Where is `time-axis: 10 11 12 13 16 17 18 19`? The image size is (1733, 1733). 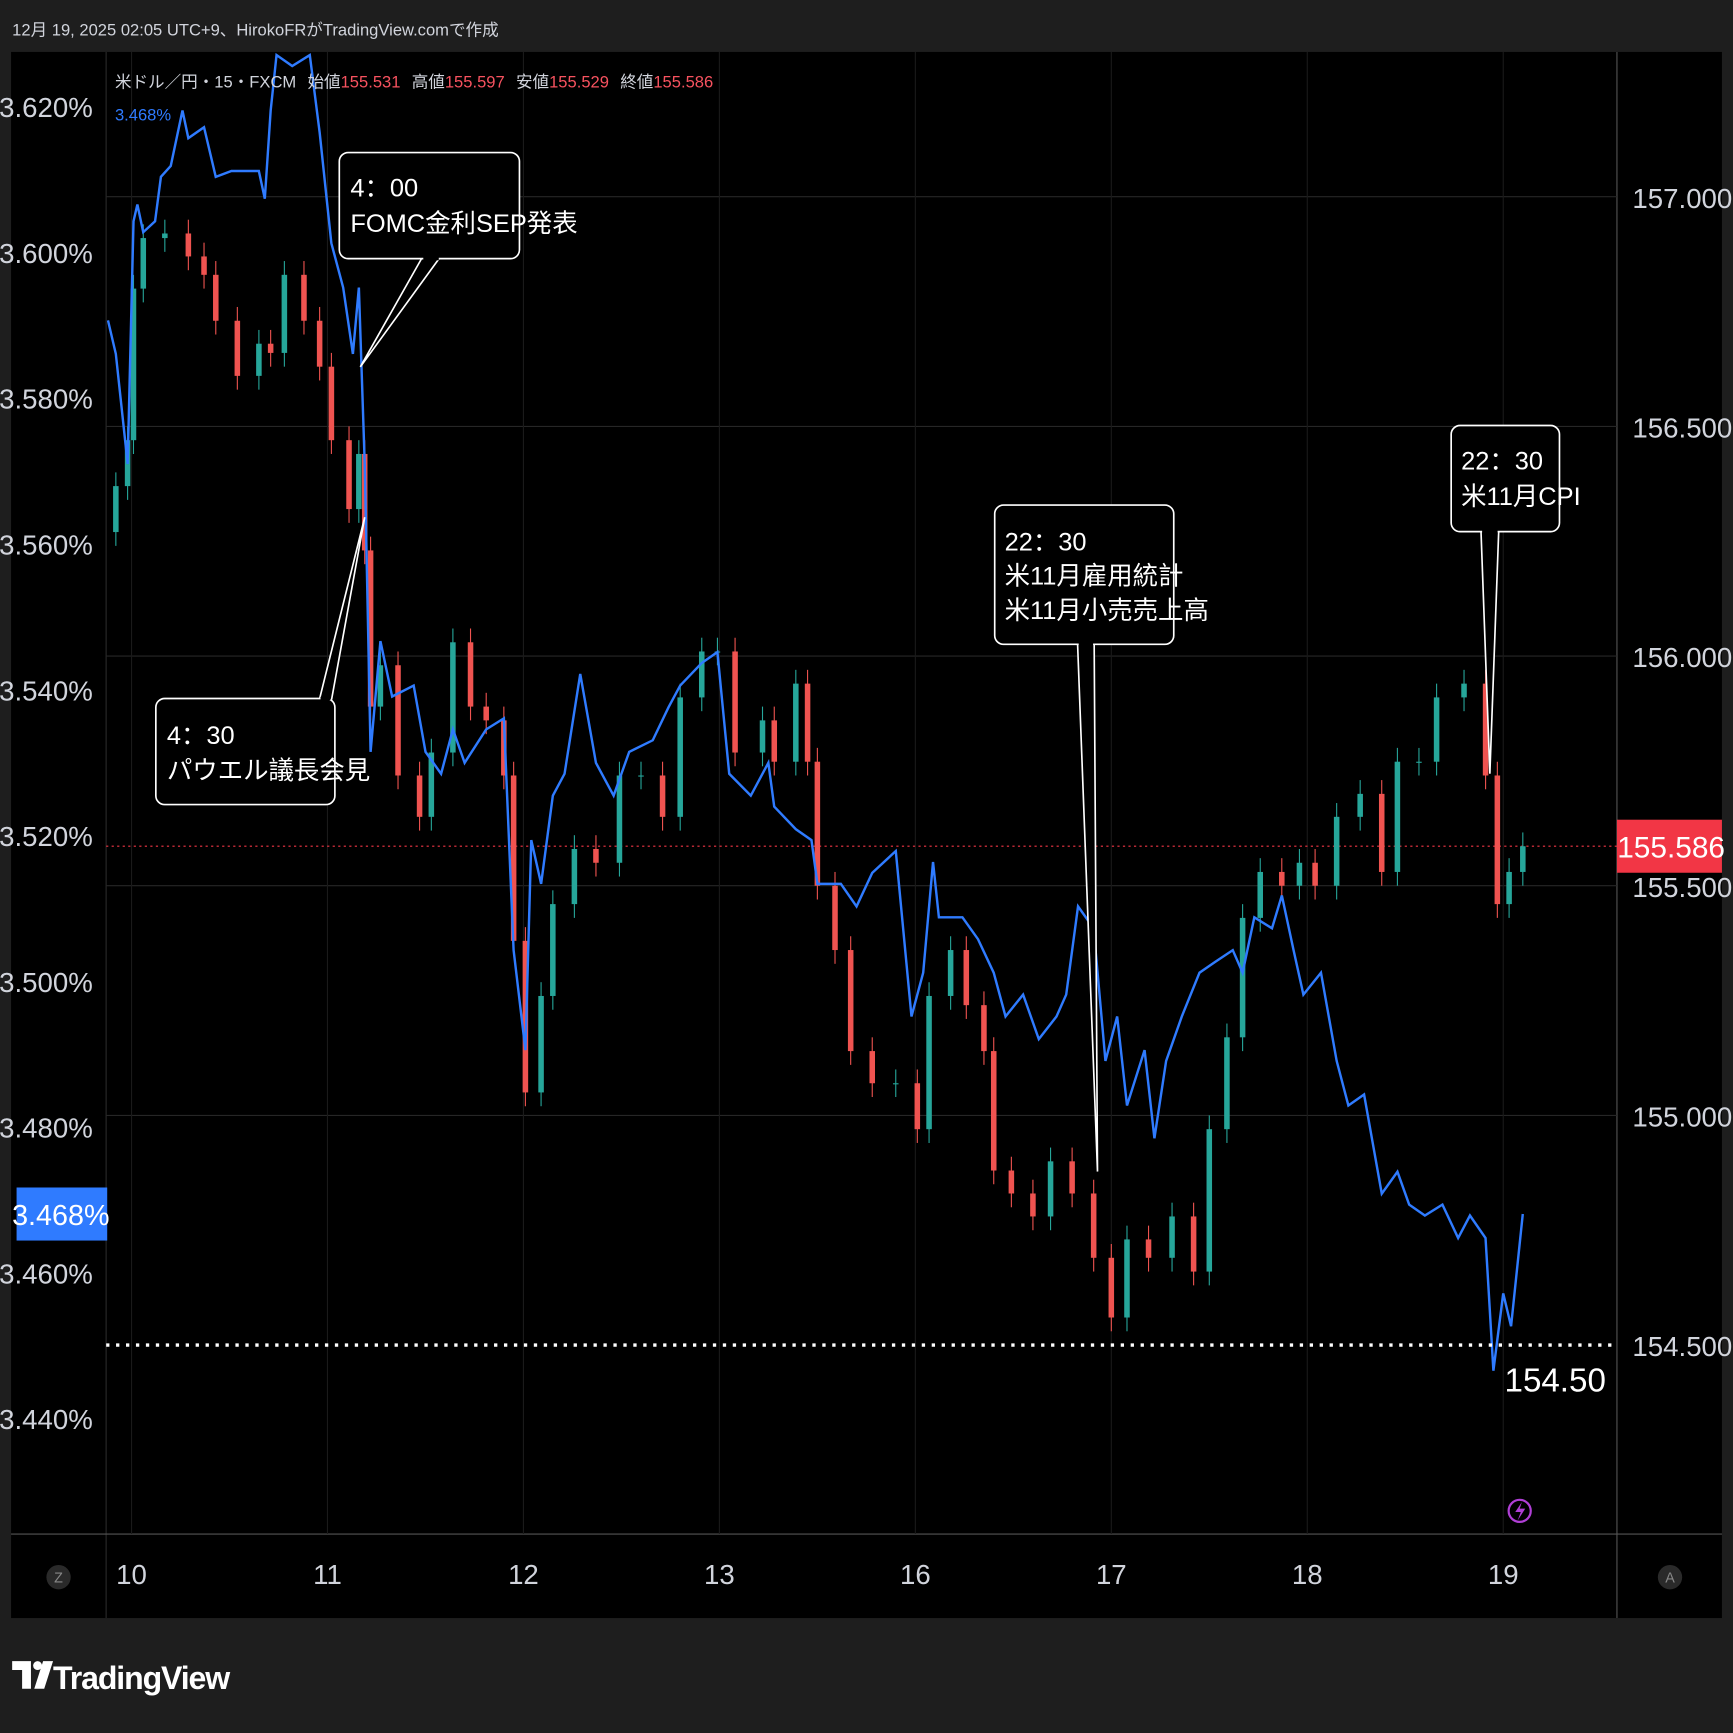 time-axis: 10 11 12 13 16 17 18 19 is located at coordinates (817, 1574).